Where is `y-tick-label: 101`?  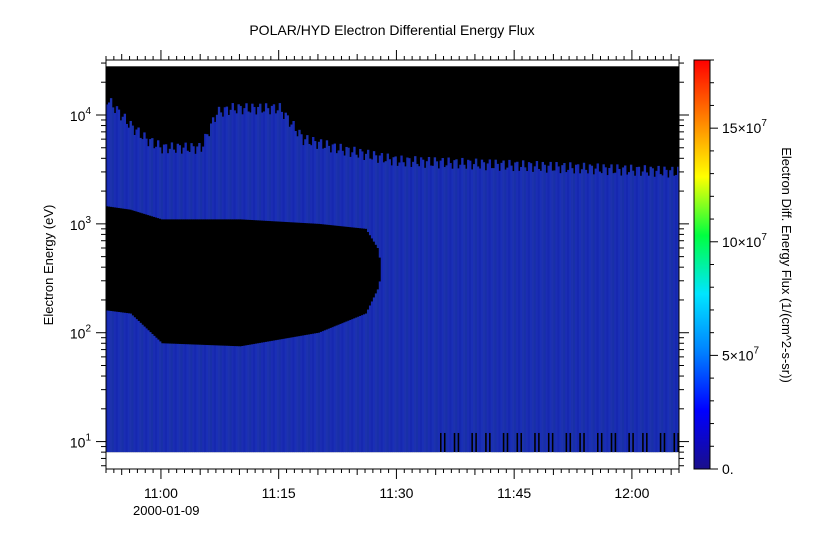 y-tick-label: 101 is located at coordinates (81, 442).